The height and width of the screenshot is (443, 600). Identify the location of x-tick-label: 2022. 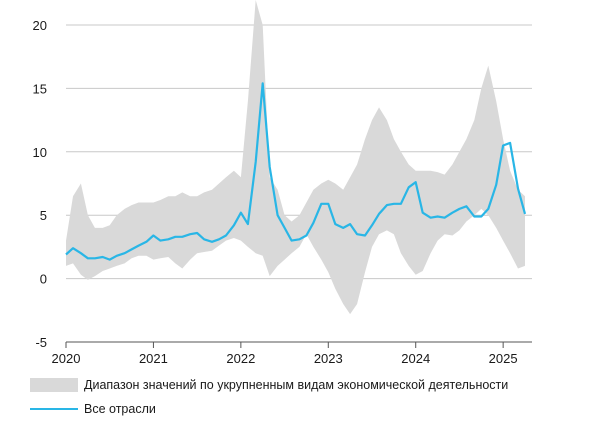
(240, 358).